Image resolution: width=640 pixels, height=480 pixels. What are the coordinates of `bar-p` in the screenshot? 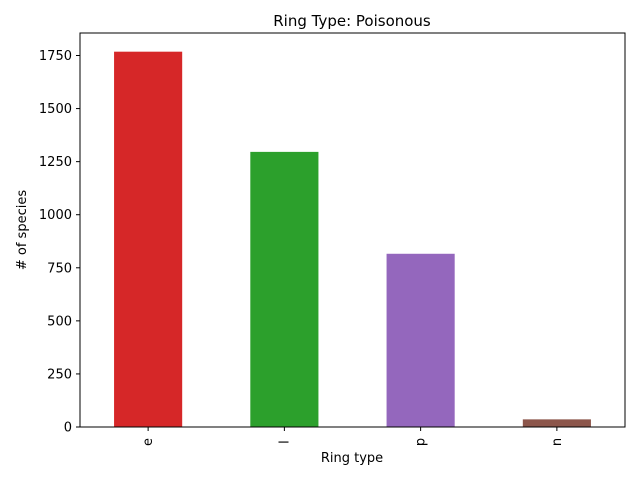 It's located at (420, 340).